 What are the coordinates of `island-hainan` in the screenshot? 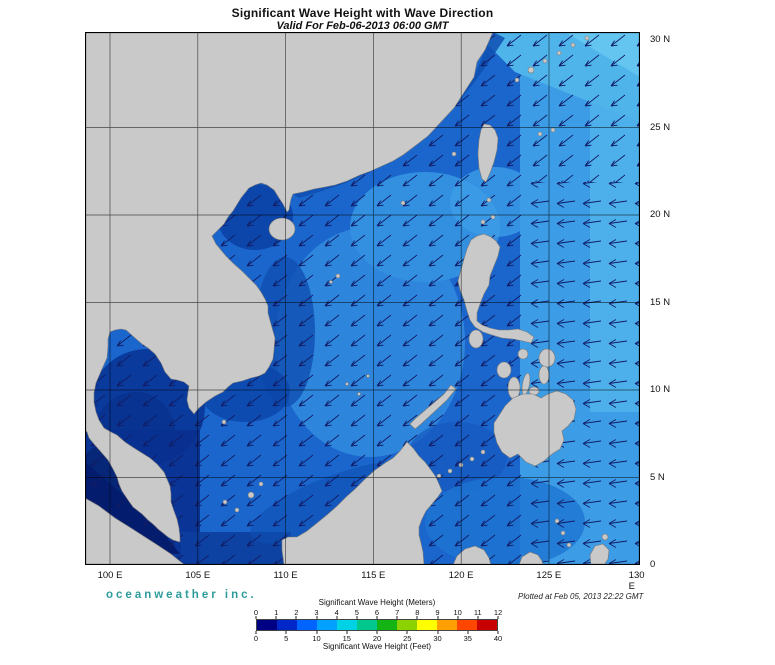 It's located at (282, 229).